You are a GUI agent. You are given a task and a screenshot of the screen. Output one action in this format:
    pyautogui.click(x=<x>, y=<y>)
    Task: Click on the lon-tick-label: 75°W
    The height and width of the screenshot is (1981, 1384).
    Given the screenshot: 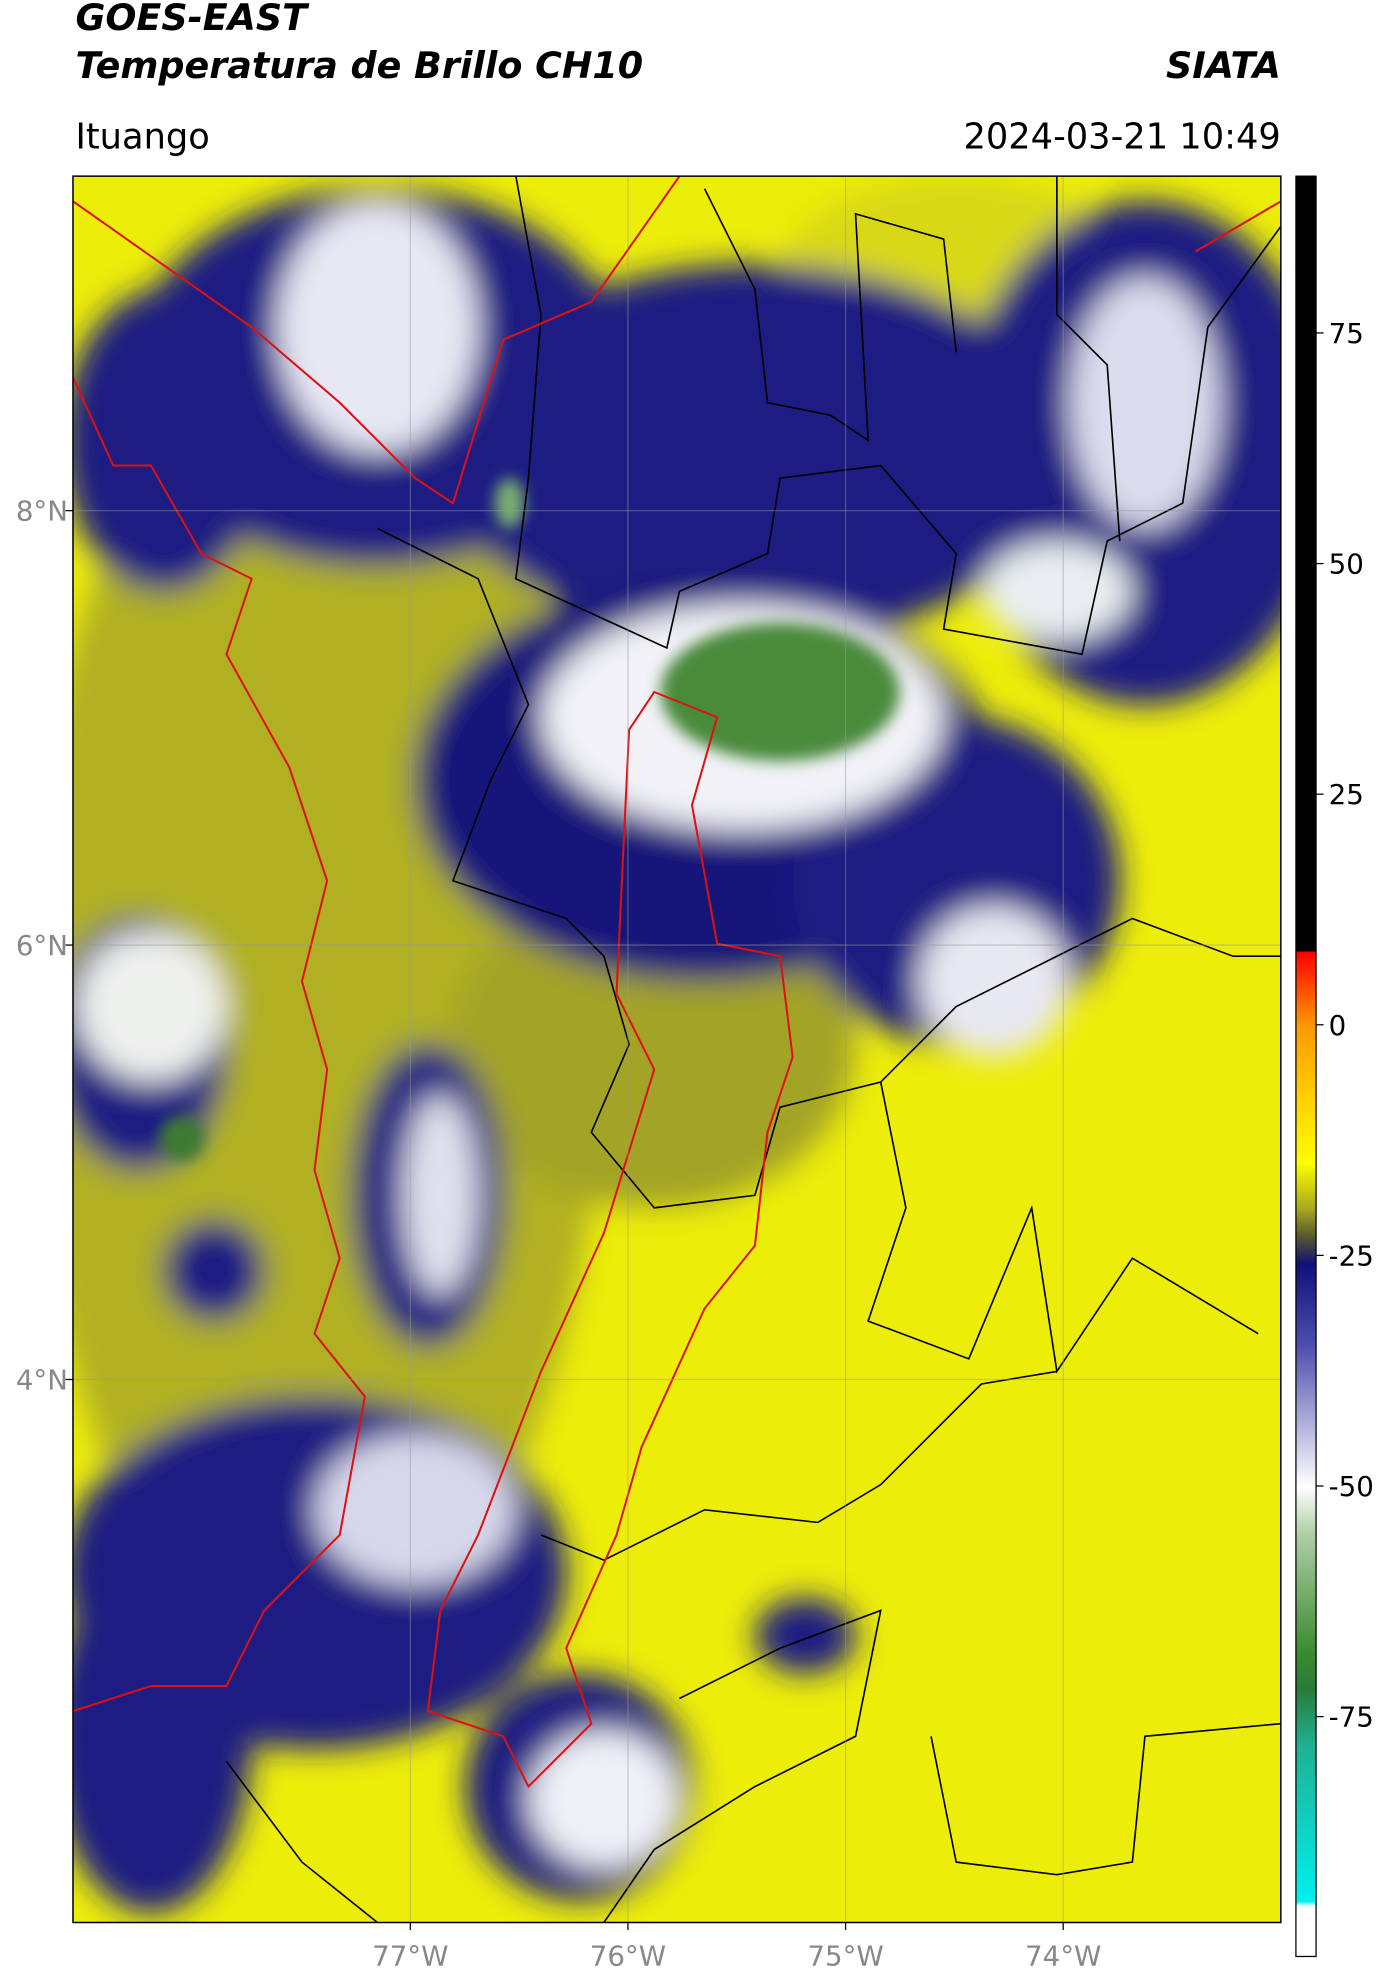 What is the action you would take?
    pyautogui.click(x=845, y=1955)
    